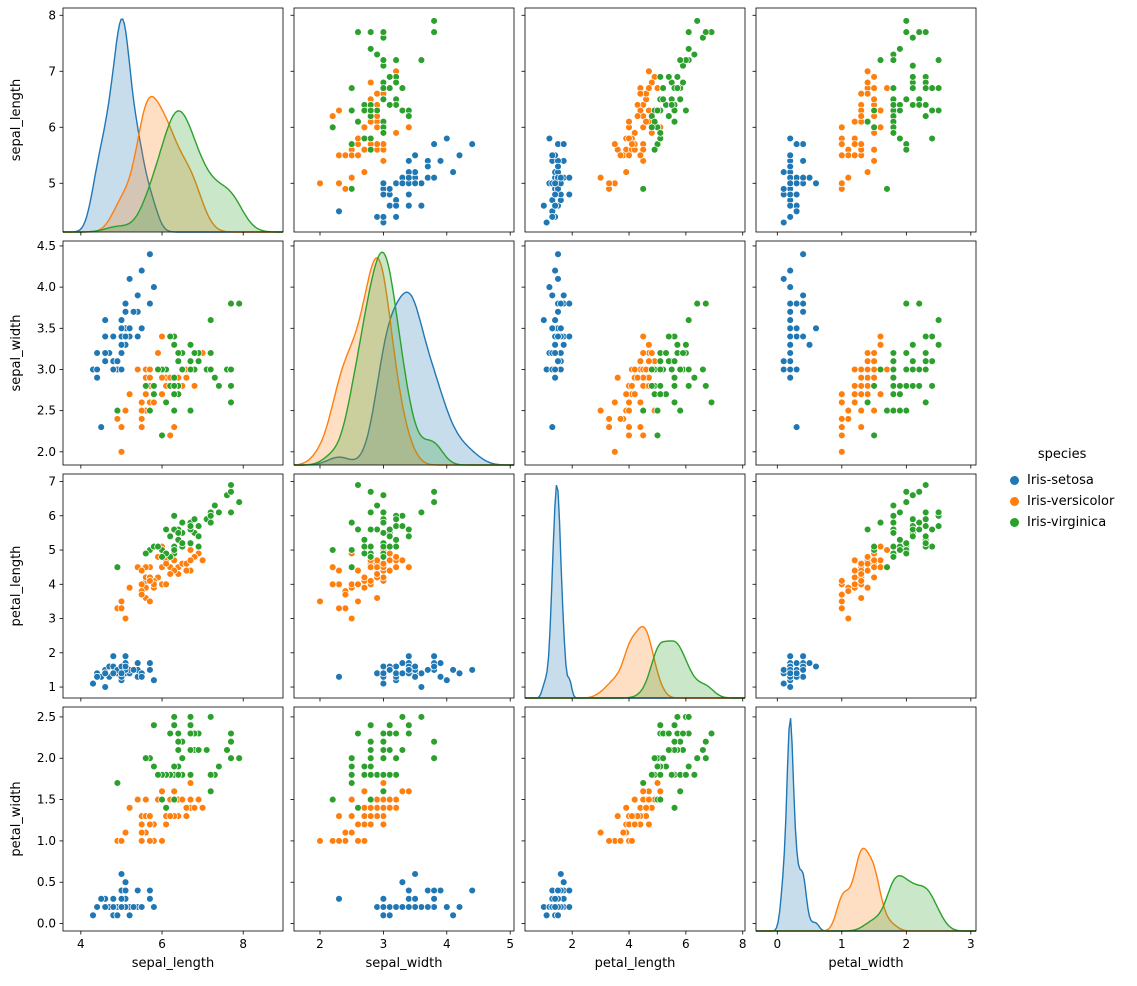 This screenshot has height=986, width=1137. What do you see at coordinates (173, 963) in the screenshot?
I see `x-axis-label-sepal_length: sepal_length` at bounding box center [173, 963].